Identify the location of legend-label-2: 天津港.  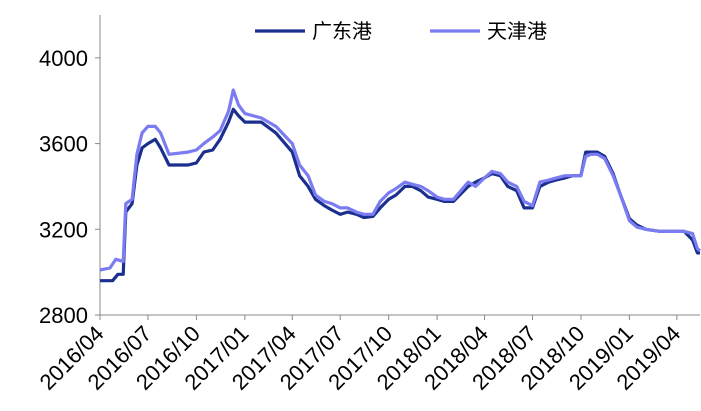
(517, 31).